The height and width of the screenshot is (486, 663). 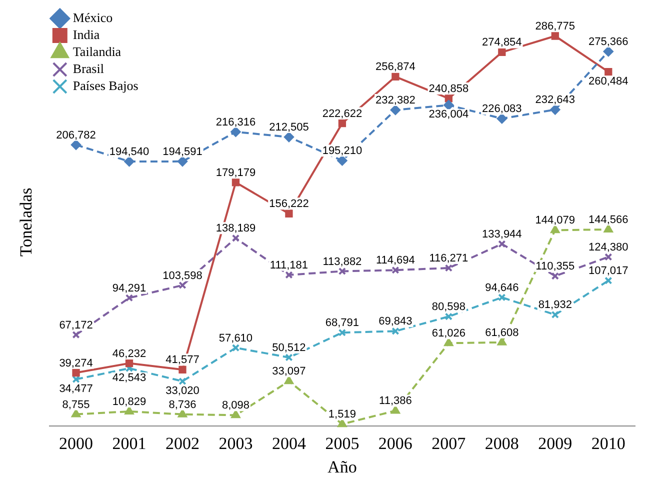 I want to click on data-label: 212,505, so click(x=289, y=128).